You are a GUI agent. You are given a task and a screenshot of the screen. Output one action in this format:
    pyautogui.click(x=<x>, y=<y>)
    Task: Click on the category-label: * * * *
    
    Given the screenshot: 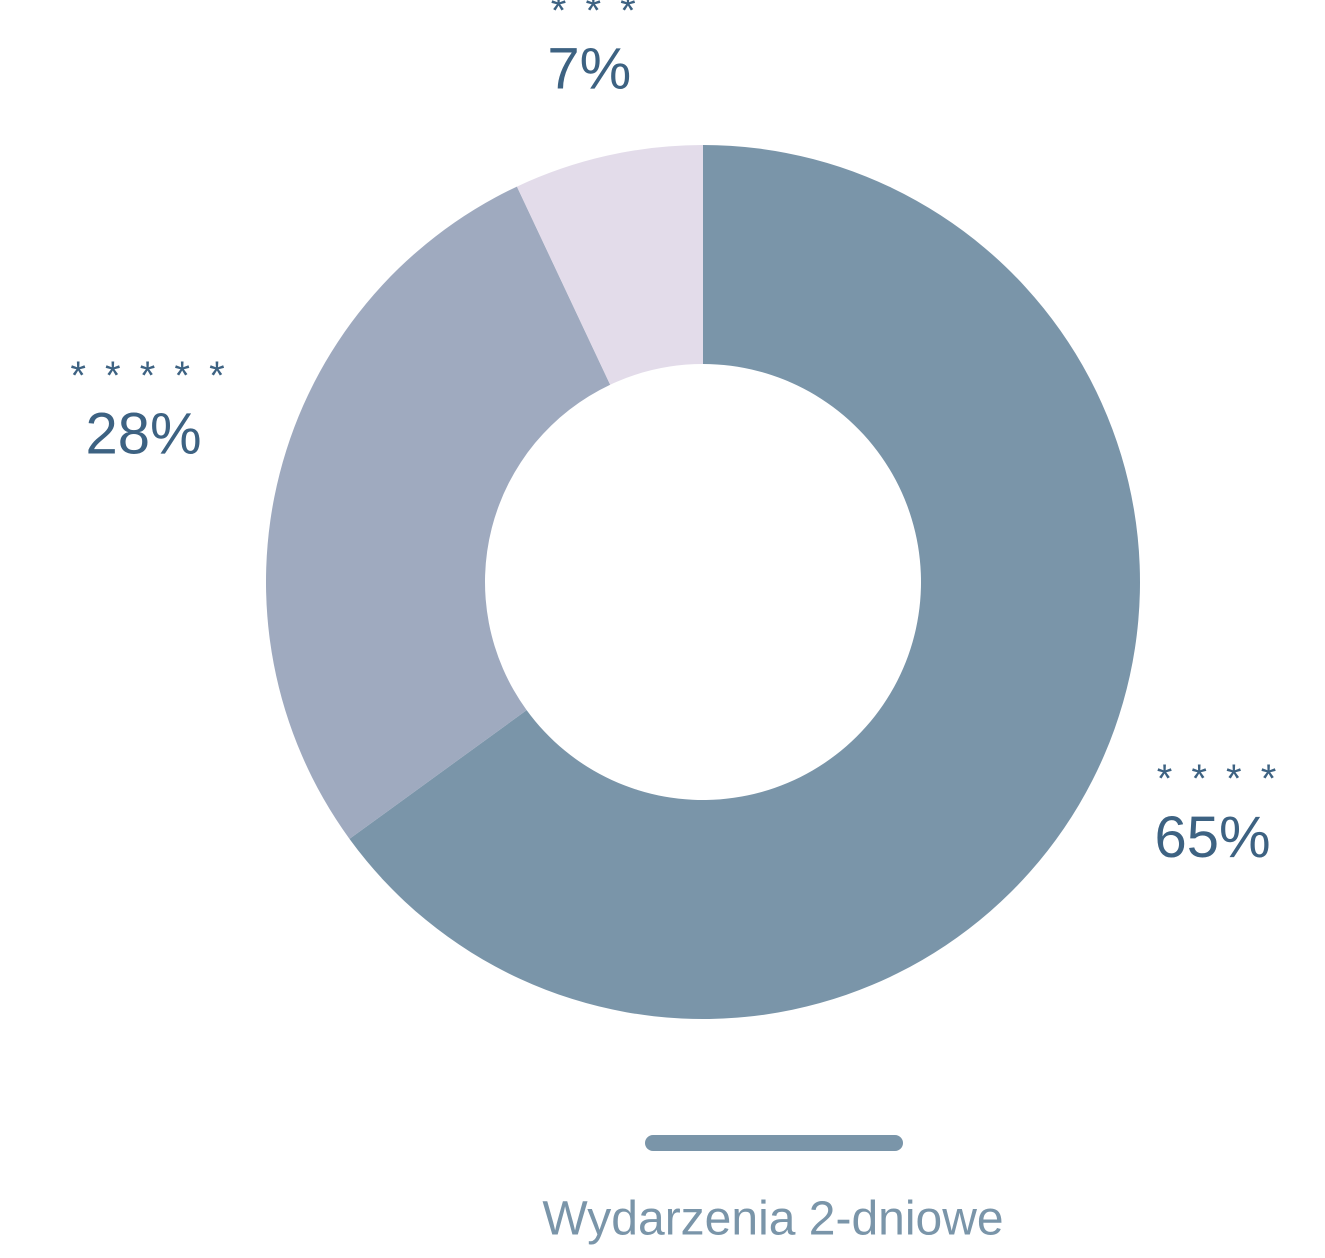 What is the action you would take?
    pyautogui.click(x=1219, y=779)
    